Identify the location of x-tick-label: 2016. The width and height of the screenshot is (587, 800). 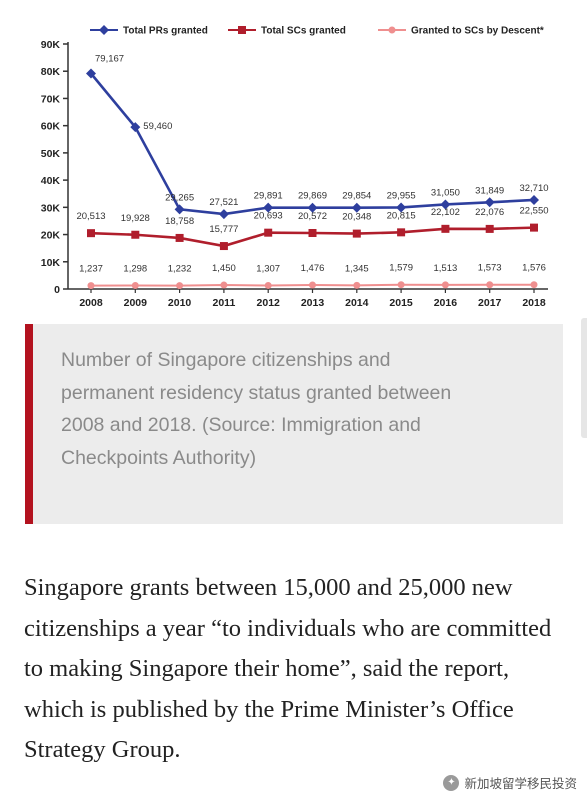
(446, 303).